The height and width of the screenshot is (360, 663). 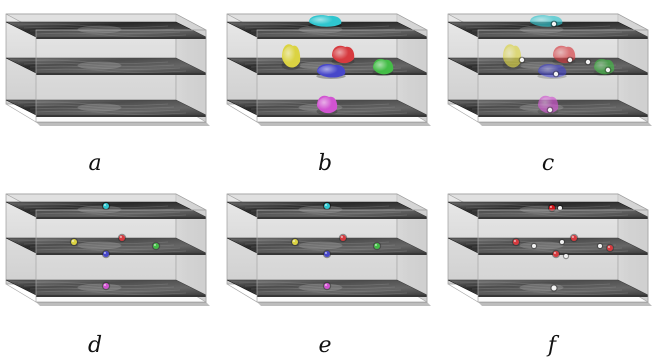 I want to click on panel-label-b: b, so click(x=325, y=163).